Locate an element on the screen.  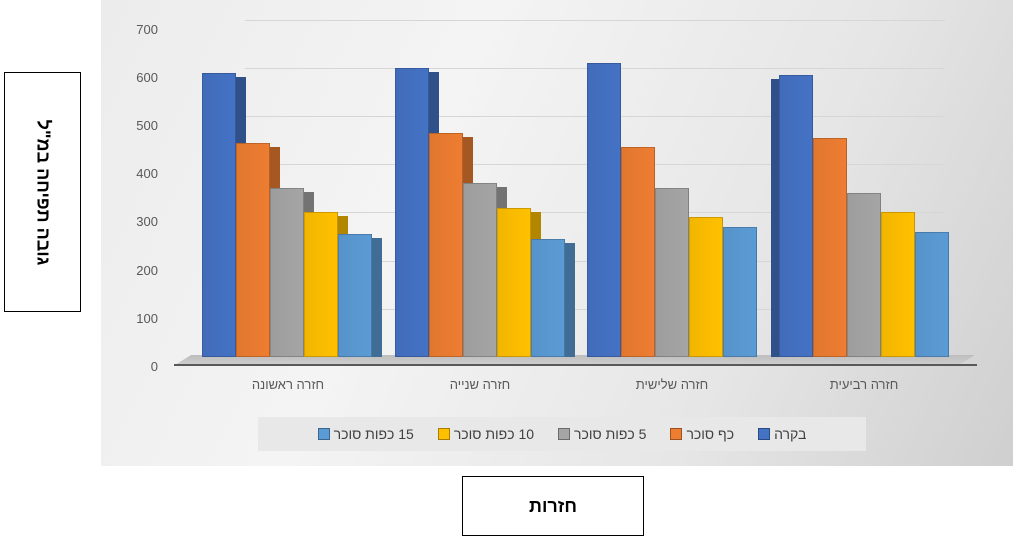
x-category-label: חזרה ראשונה is located at coordinates (288, 384).